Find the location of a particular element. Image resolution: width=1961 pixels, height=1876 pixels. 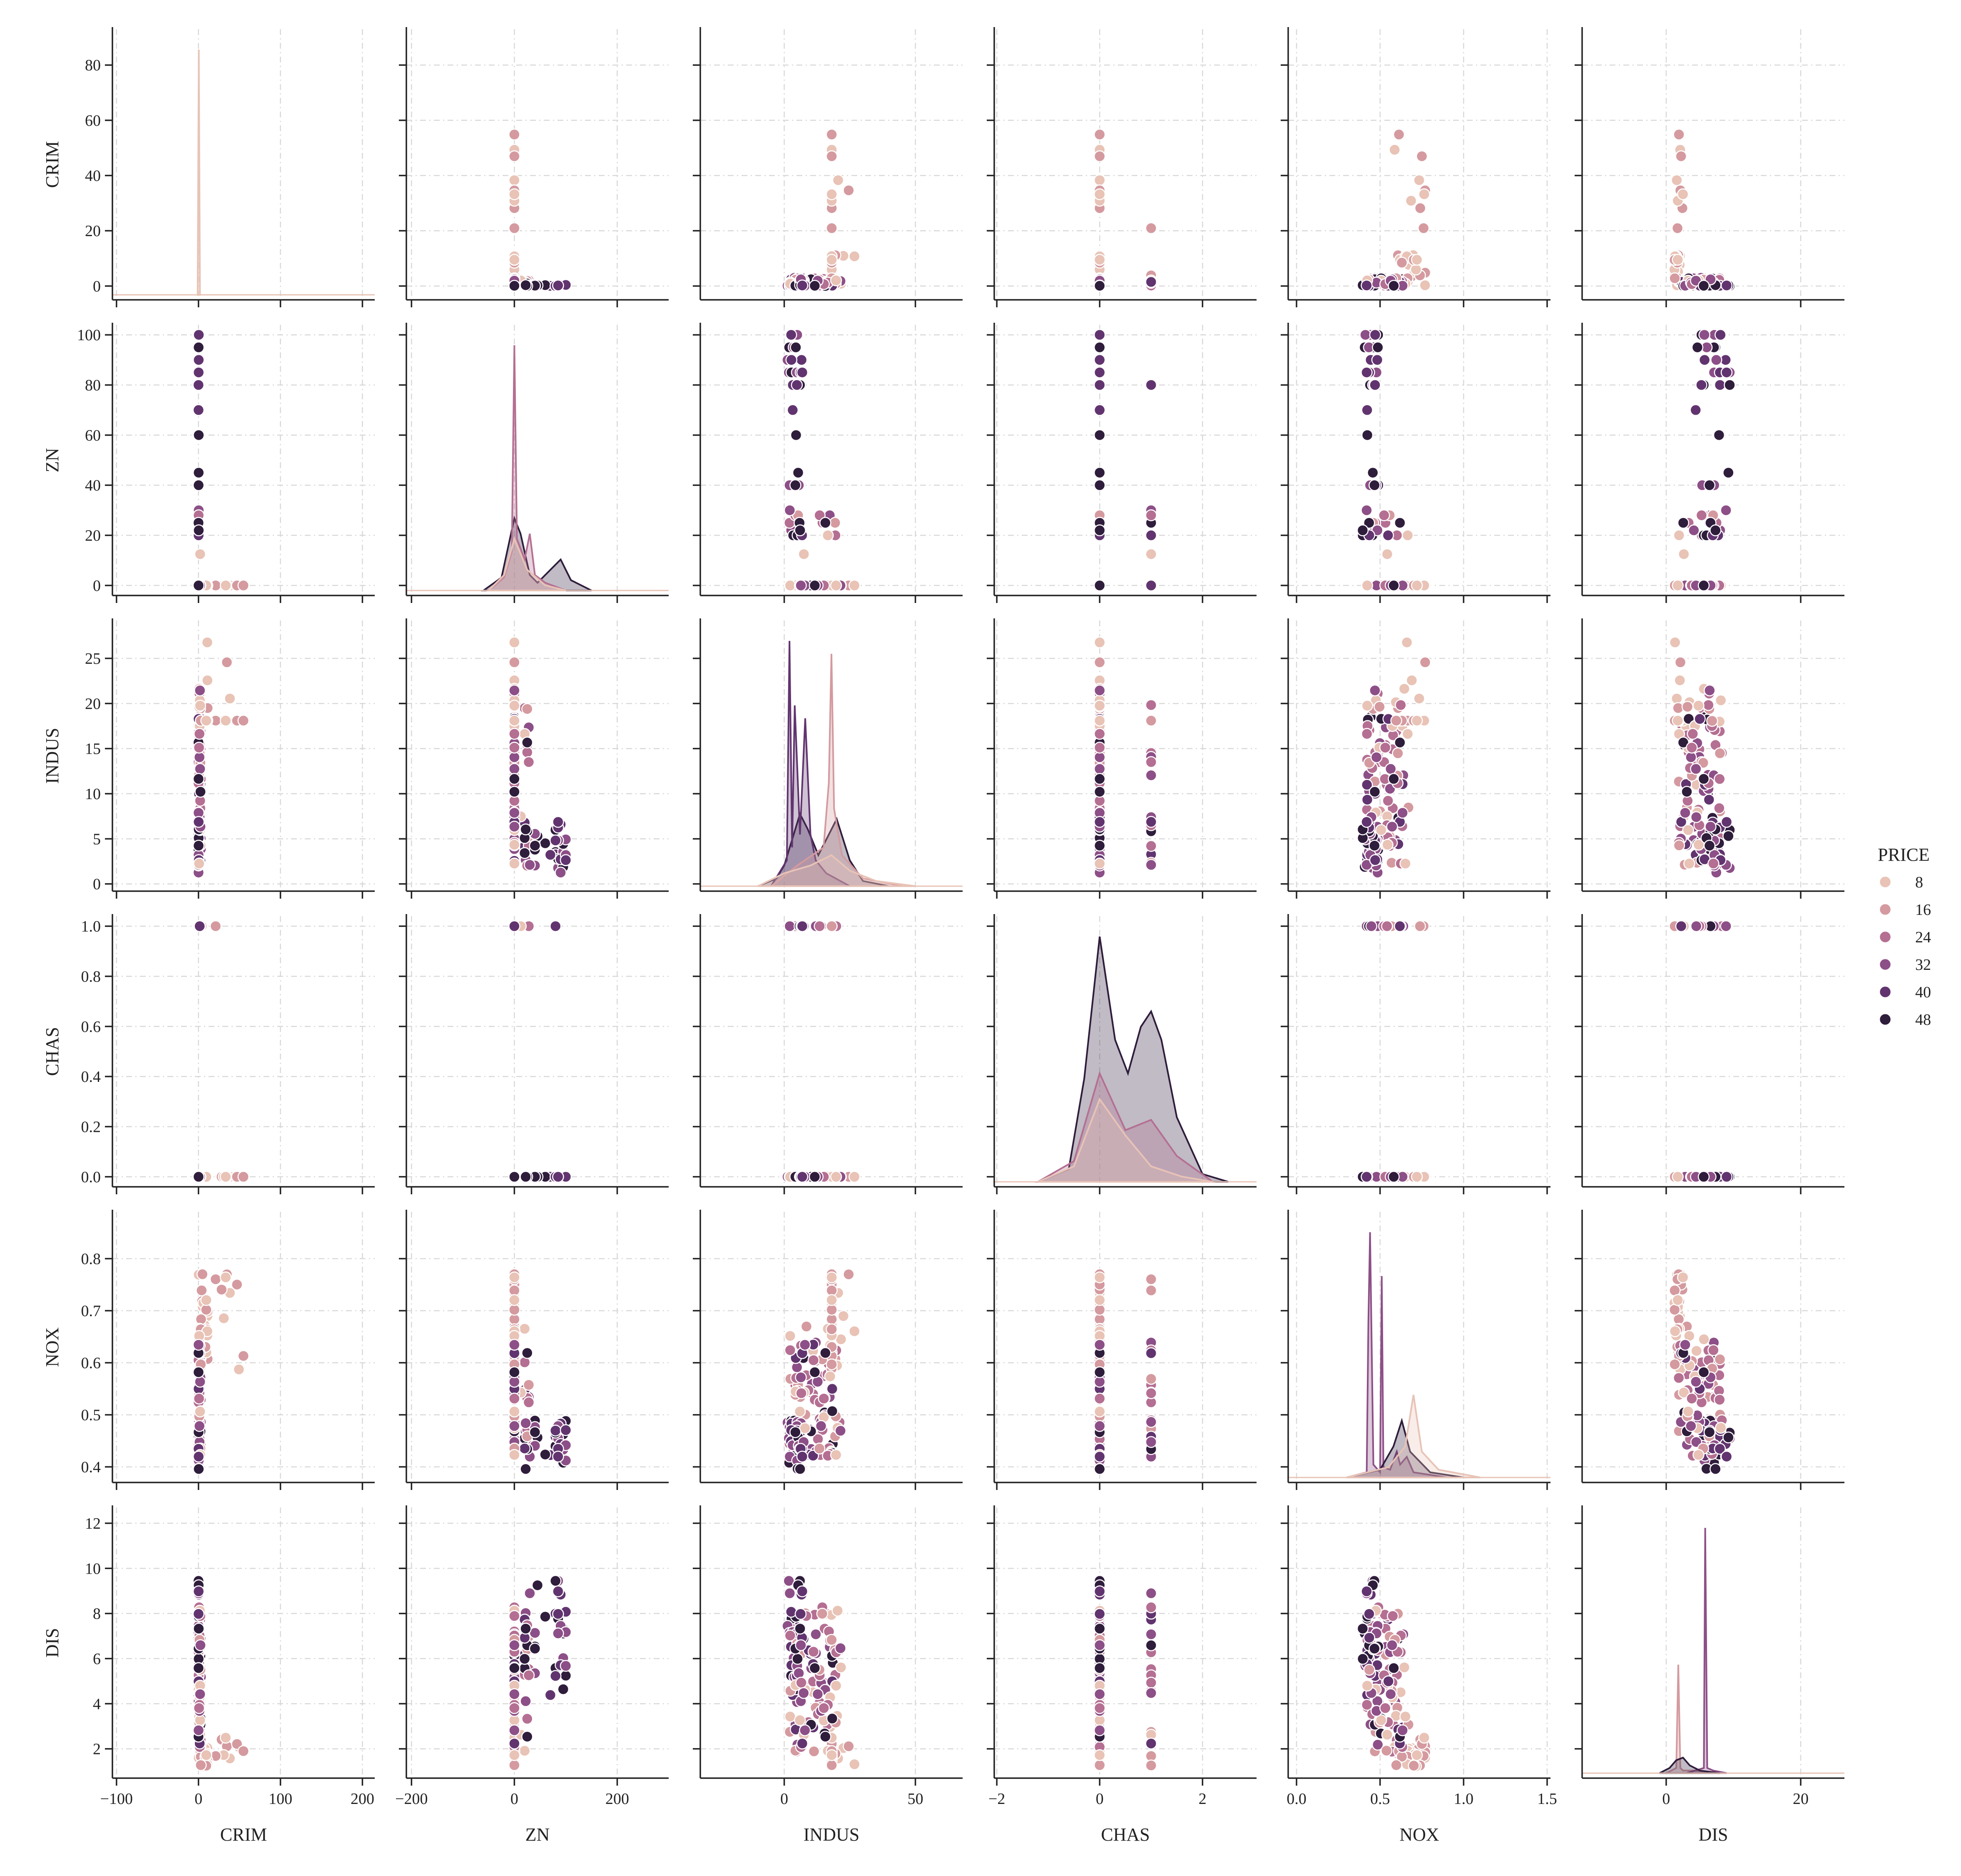

y-tick-label: 0.2 is located at coordinates (91, 1127).